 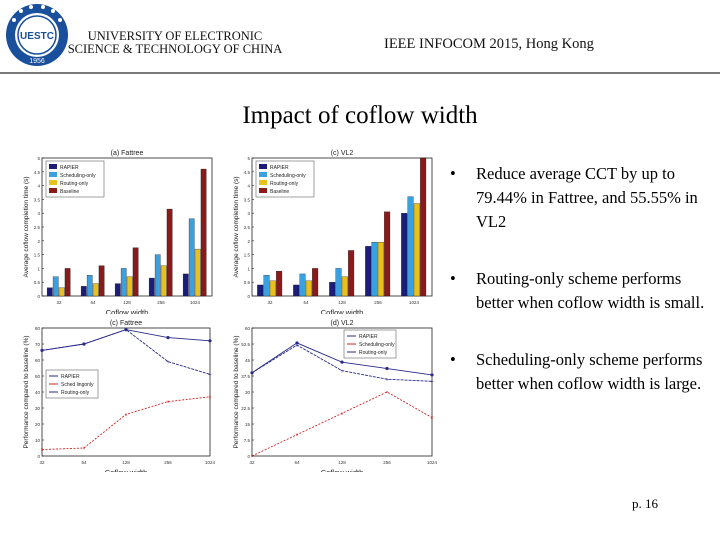 I want to click on university-name-line1: UNIVERSITY OF ELECTRONIC, so click(x=175, y=36).